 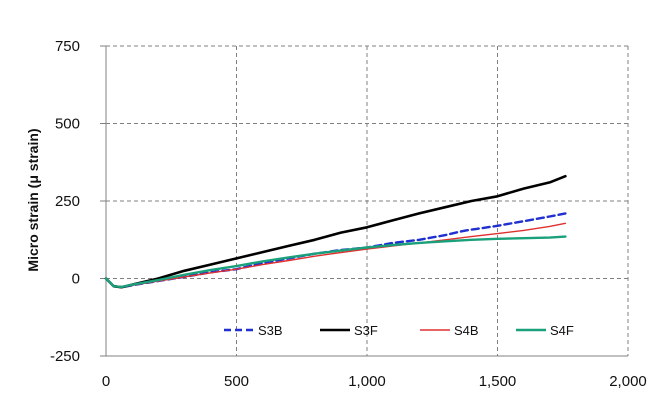 What do you see at coordinates (335, 262) in the screenshot?
I see `series-line-s4f` at bounding box center [335, 262].